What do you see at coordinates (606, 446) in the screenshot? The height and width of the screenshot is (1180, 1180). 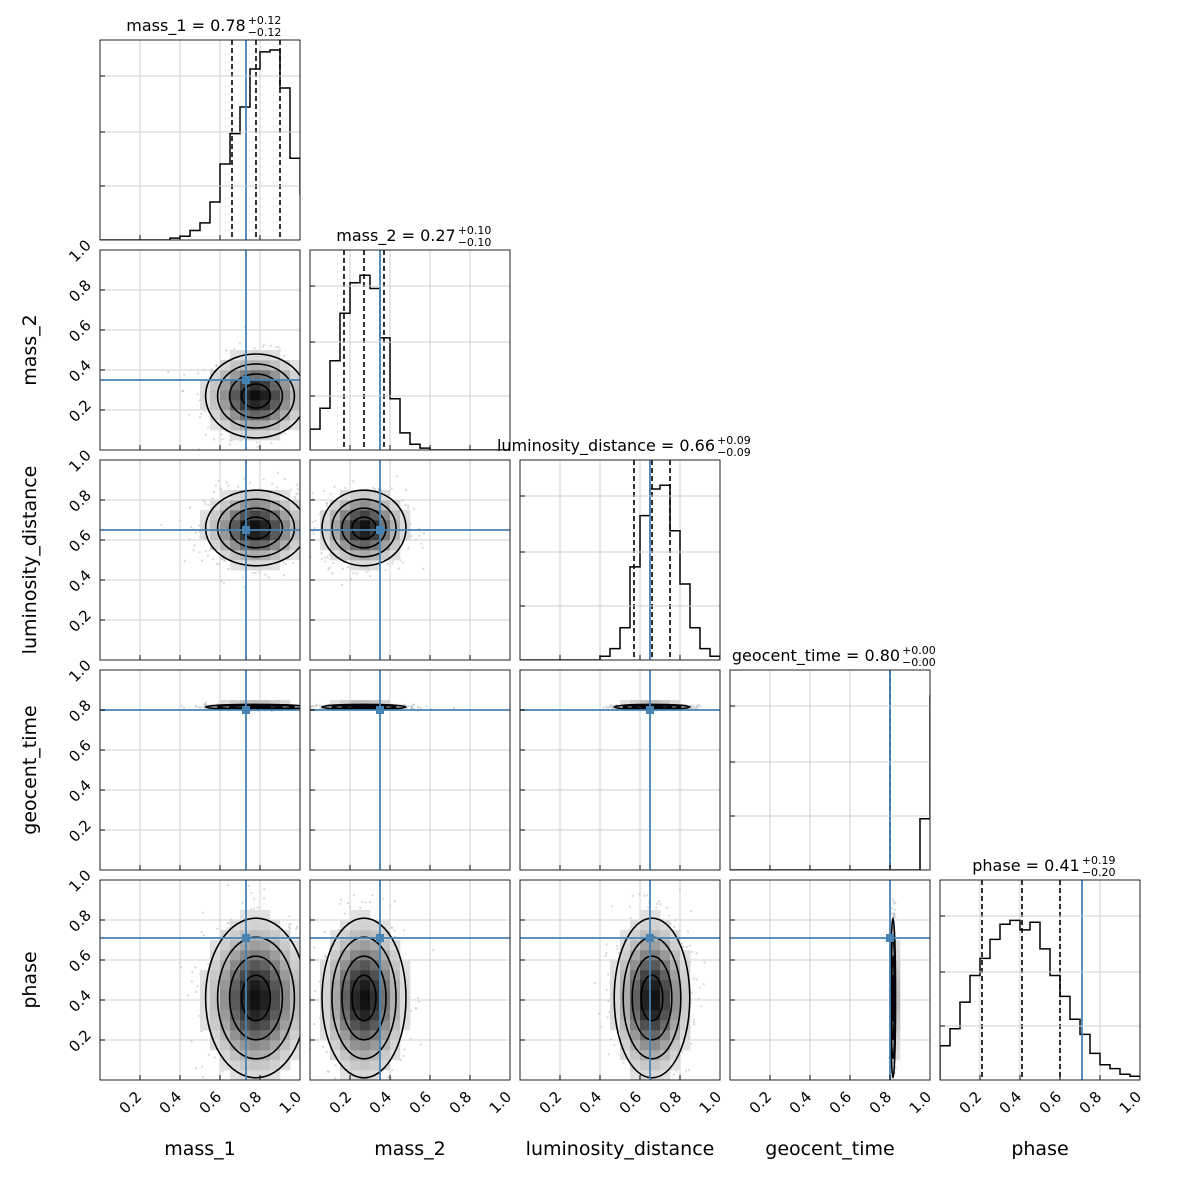 I see `title-text: luminosity_distance = 0.66` at bounding box center [606, 446].